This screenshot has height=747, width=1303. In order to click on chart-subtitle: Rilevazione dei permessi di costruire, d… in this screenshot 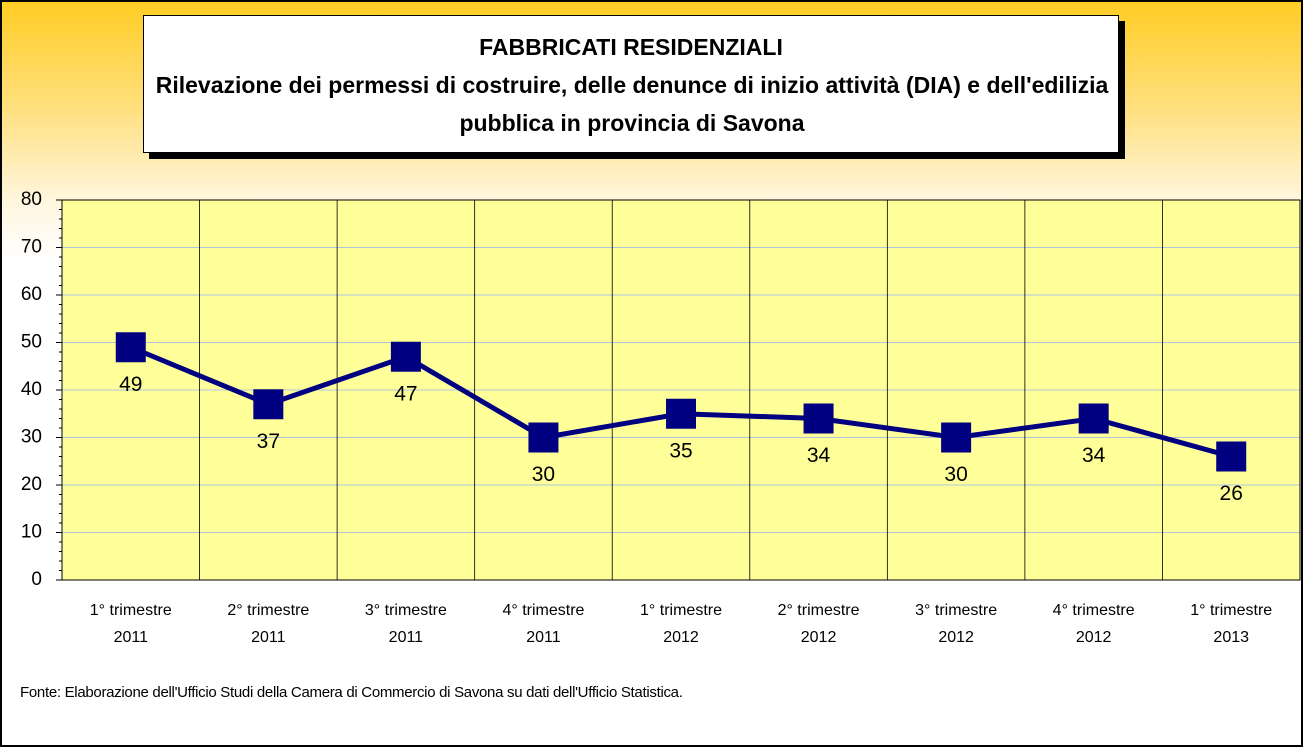, I will do `click(632, 104)`.